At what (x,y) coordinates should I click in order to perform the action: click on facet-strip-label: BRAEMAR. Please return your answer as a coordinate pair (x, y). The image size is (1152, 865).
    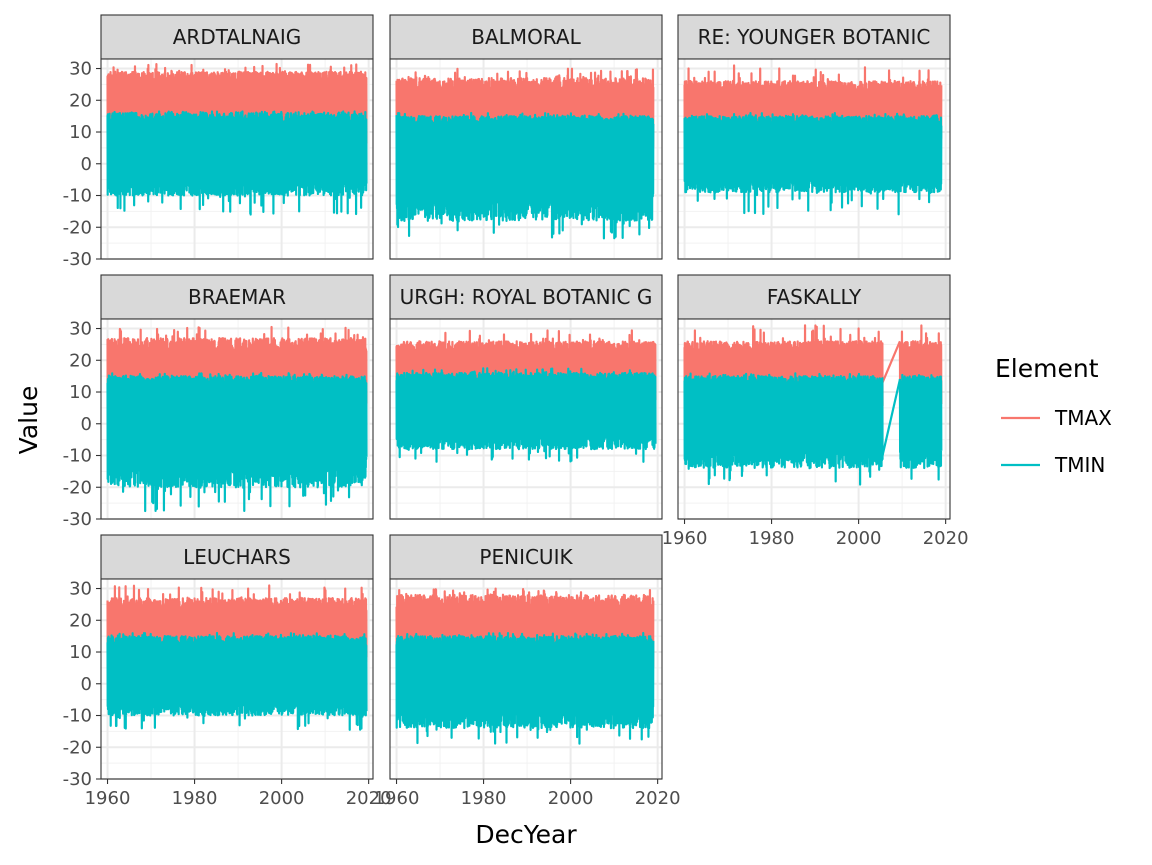
    Looking at the image, I should click on (237, 297).